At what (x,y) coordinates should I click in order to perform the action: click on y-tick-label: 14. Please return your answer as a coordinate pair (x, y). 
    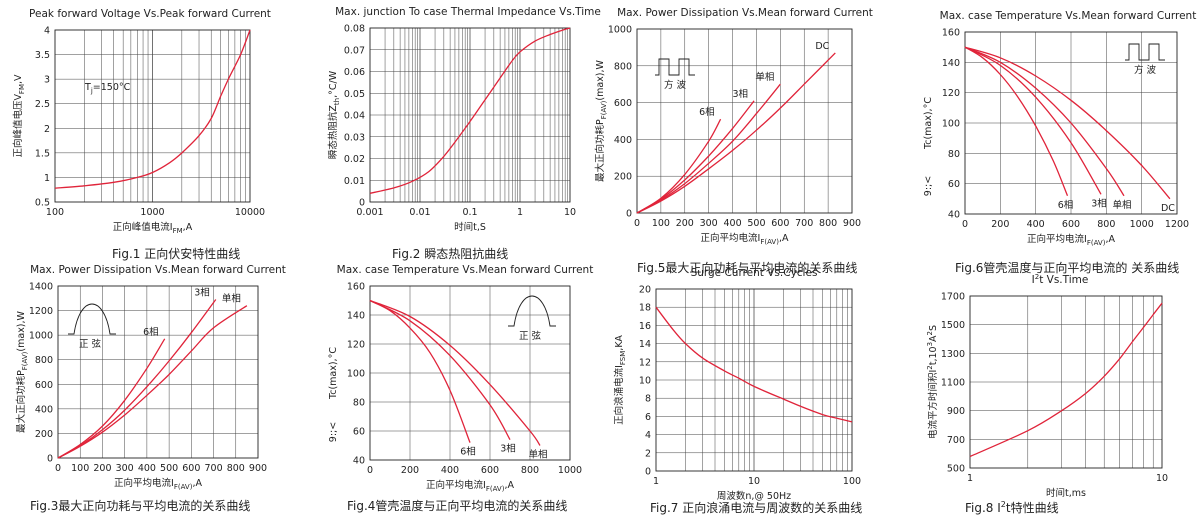
    Looking at the image, I should click on (645, 344).